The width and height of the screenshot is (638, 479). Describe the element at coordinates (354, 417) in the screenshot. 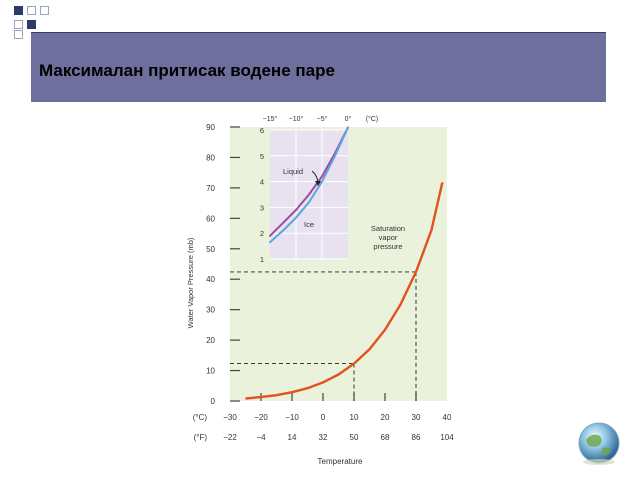

I see `x-tick-label-celsius: 10` at that location.